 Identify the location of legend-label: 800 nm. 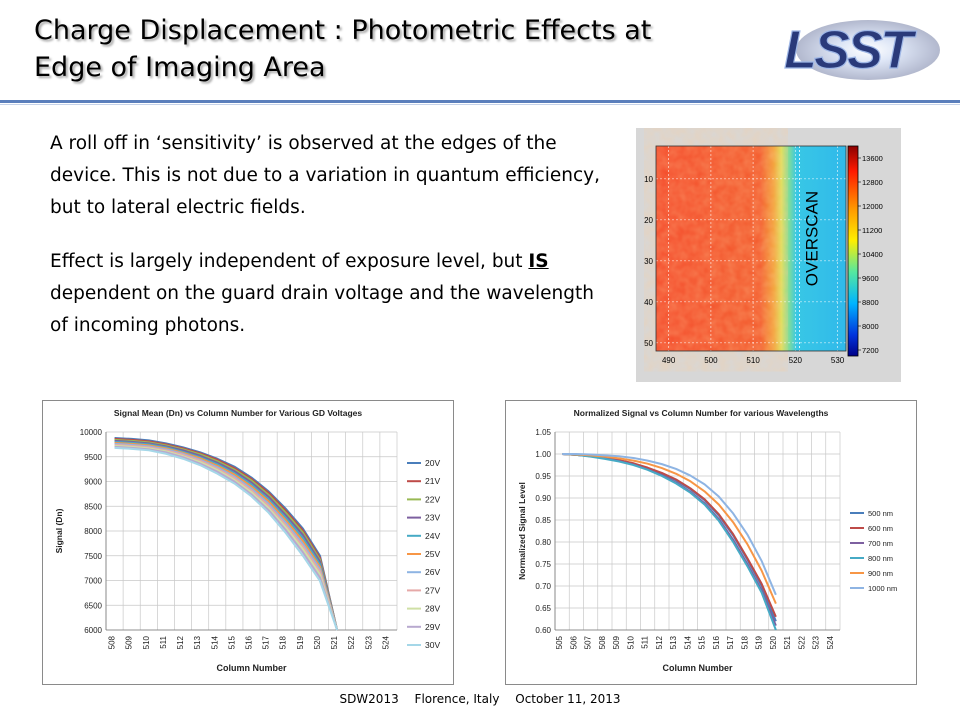
(880, 558).